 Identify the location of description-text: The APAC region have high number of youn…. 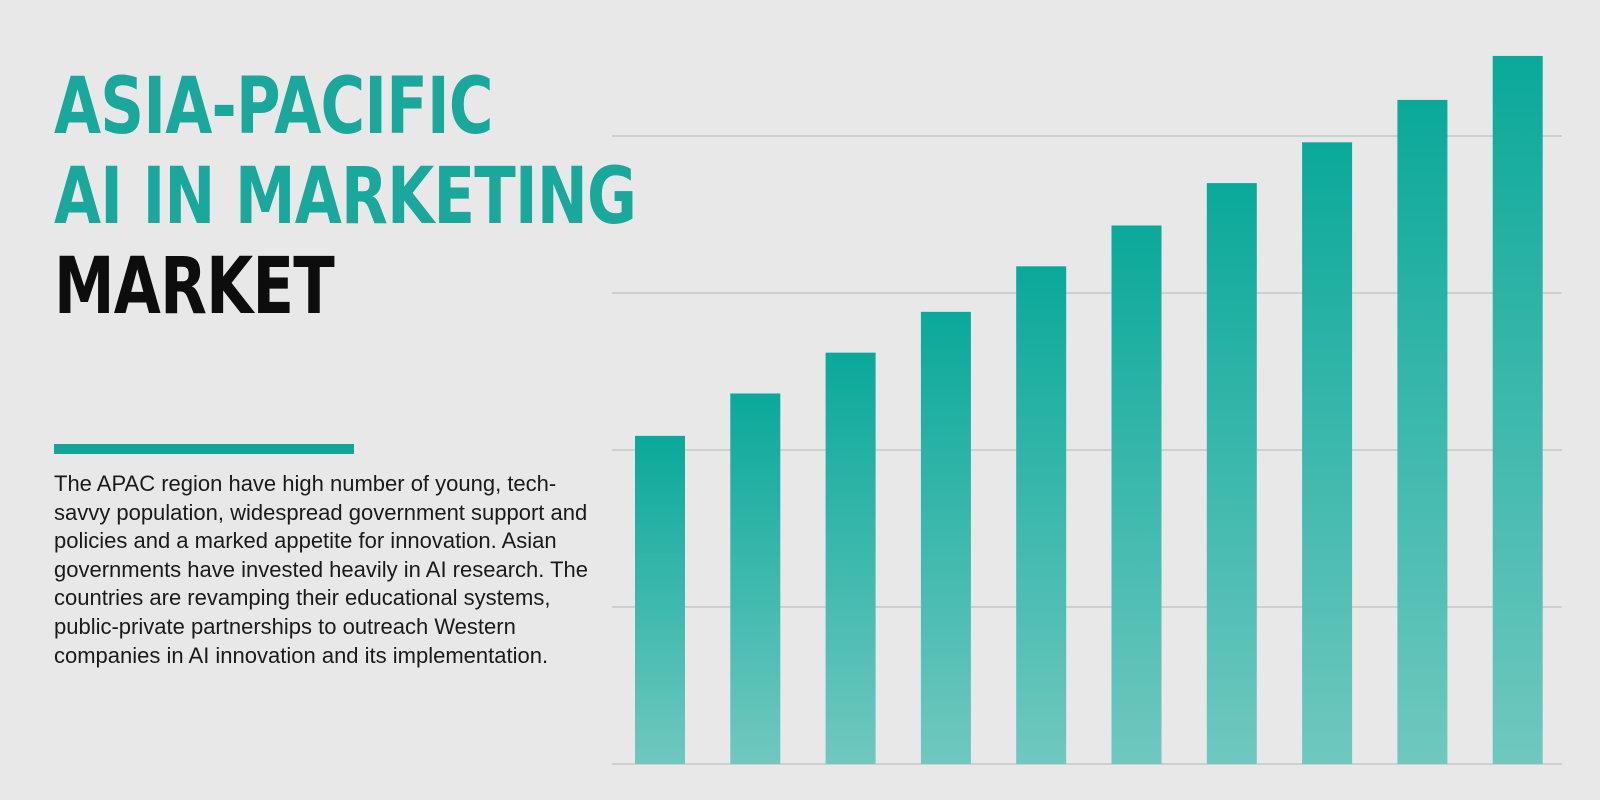
(321, 569).